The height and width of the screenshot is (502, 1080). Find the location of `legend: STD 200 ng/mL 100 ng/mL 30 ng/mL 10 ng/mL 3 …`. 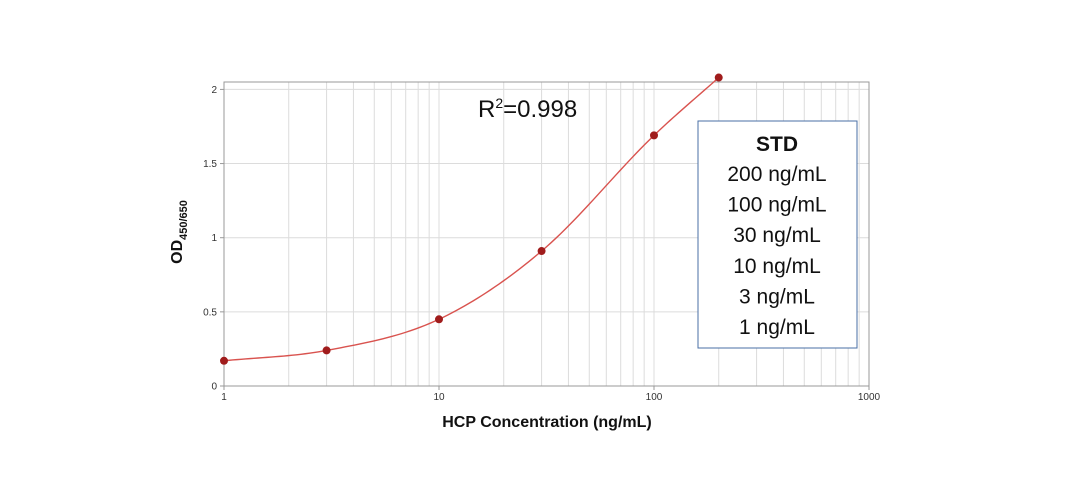

legend: STD 200 ng/mL 100 ng/mL 30 ng/mL 10 ng/mL 3 … is located at coordinates (777, 234).